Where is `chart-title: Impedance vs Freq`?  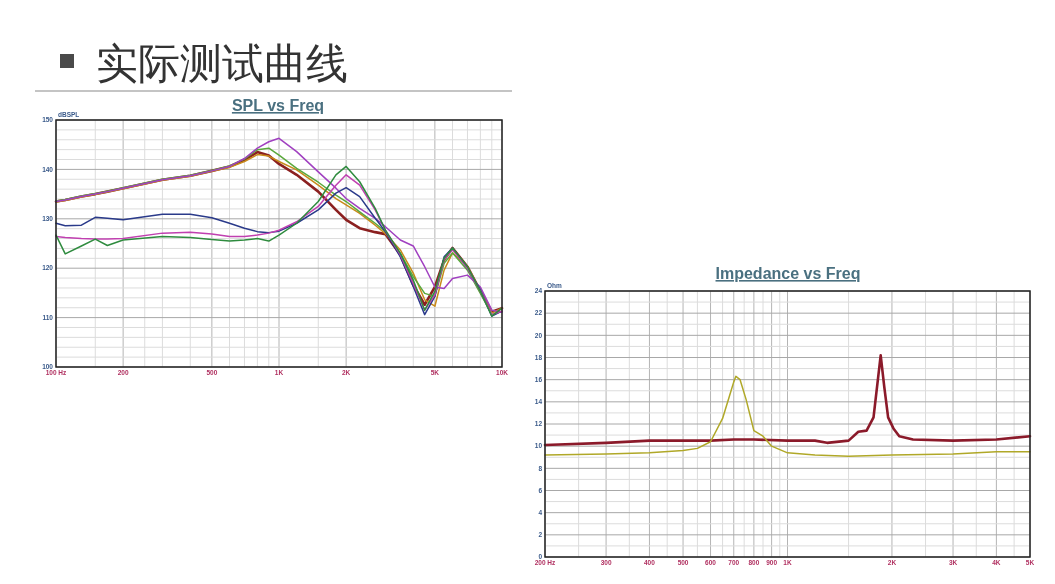
chart-title: Impedance vs Freq is located at coordinates (788, 273).